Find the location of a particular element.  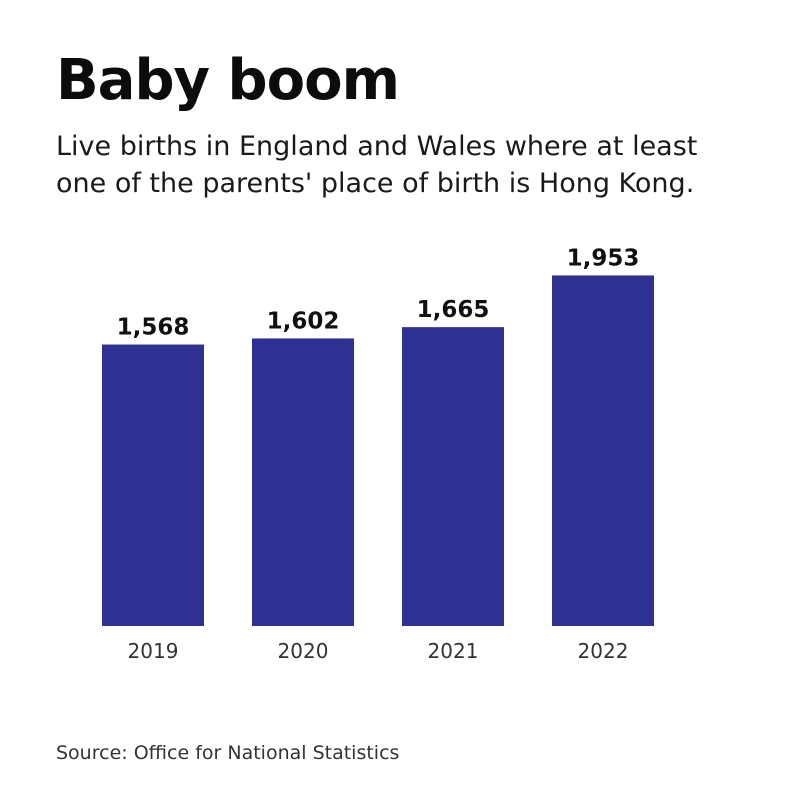

bar-2019 is located at coordinates (153, 485).